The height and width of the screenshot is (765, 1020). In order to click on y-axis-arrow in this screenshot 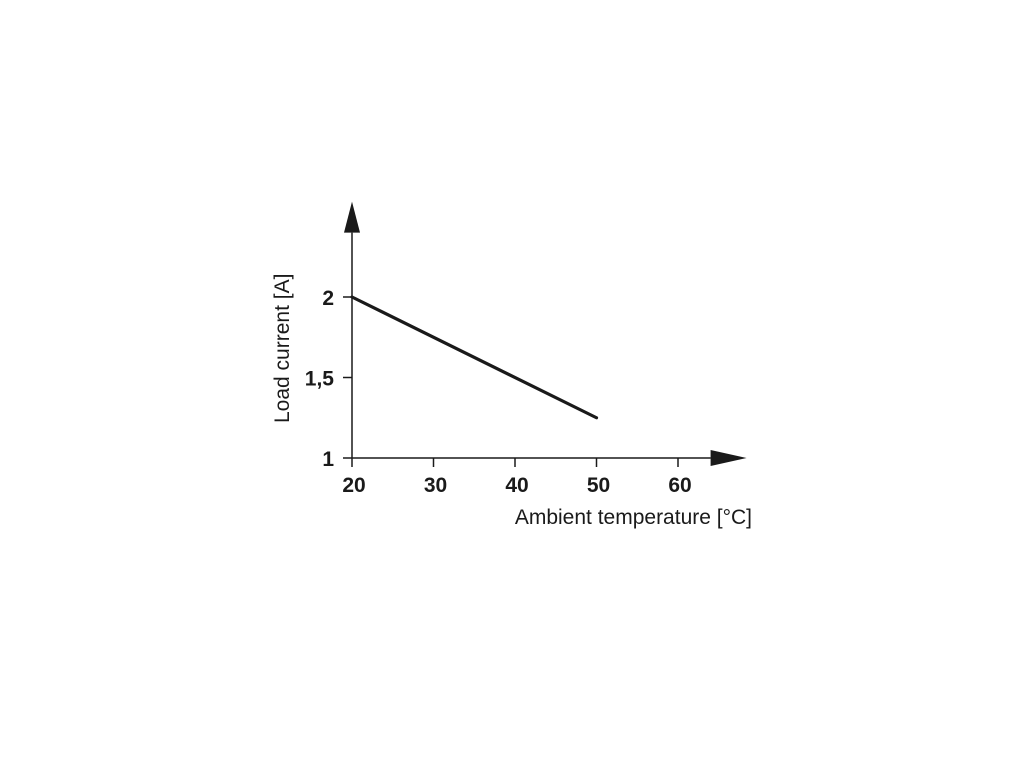, I will do `click(352, 217)`.